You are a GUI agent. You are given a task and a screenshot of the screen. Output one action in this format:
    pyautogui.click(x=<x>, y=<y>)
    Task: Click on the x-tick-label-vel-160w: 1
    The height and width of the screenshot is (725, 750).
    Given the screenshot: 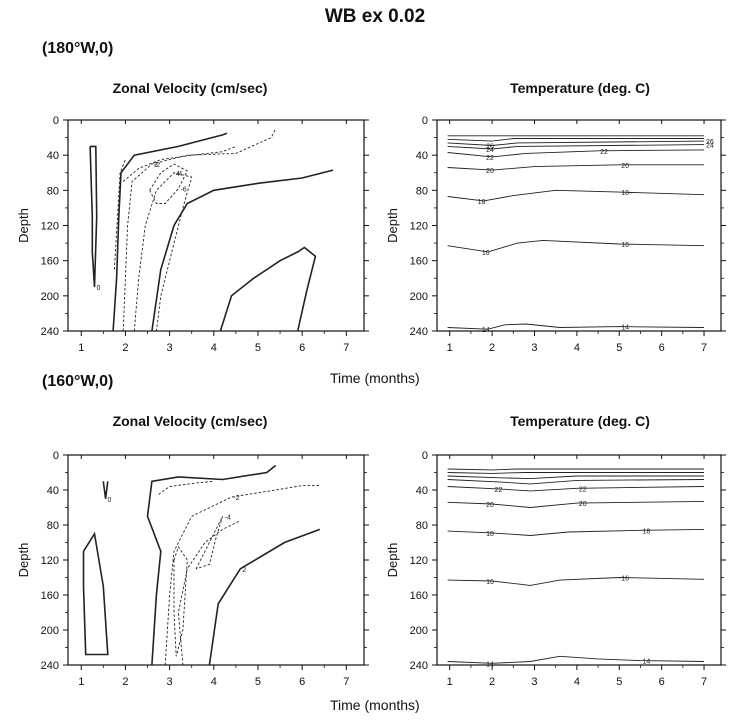 What is the action you would take?
    pyautogui.click(x=81, y=682)
    